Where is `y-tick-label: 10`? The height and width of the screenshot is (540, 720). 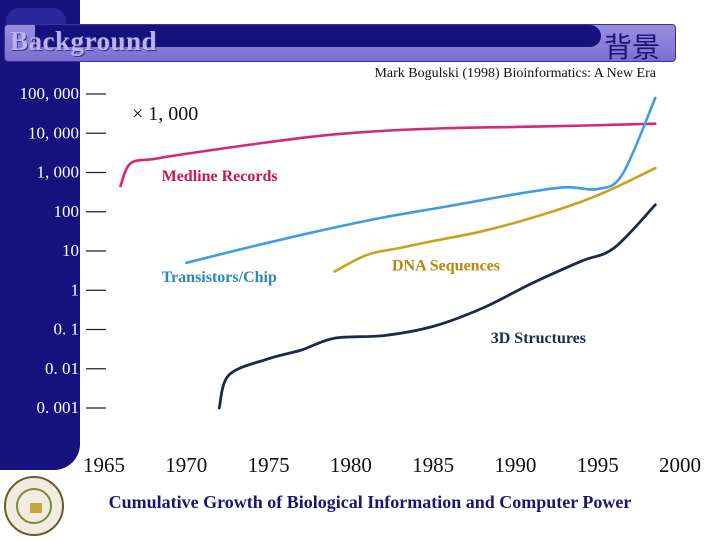 y-tick-label: 10 is located at coordinates (70, 250).